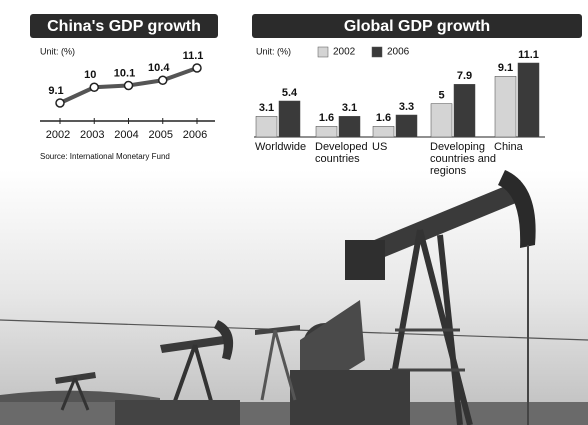 This screenshot has height=425, width=588. I want to click on category-label: Developing countries and regions, so click(463, 159).